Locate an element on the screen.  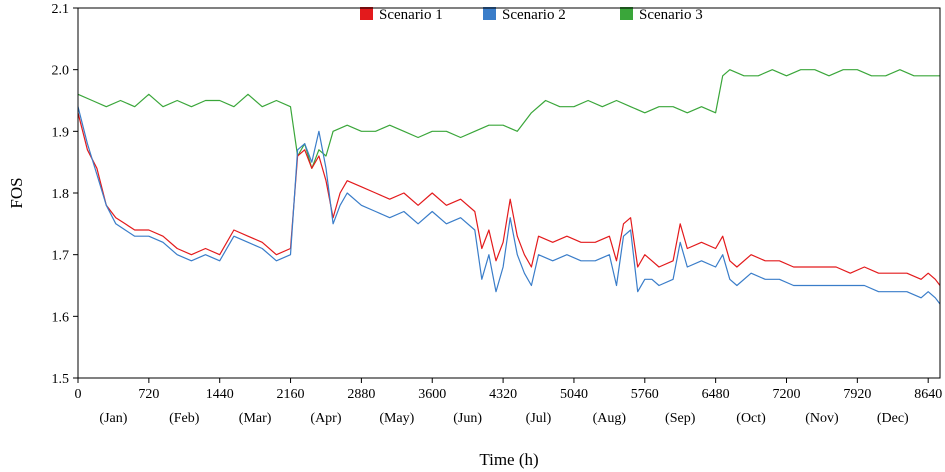
legend-label: Scenario 2 is located at coordinates (534, 15).